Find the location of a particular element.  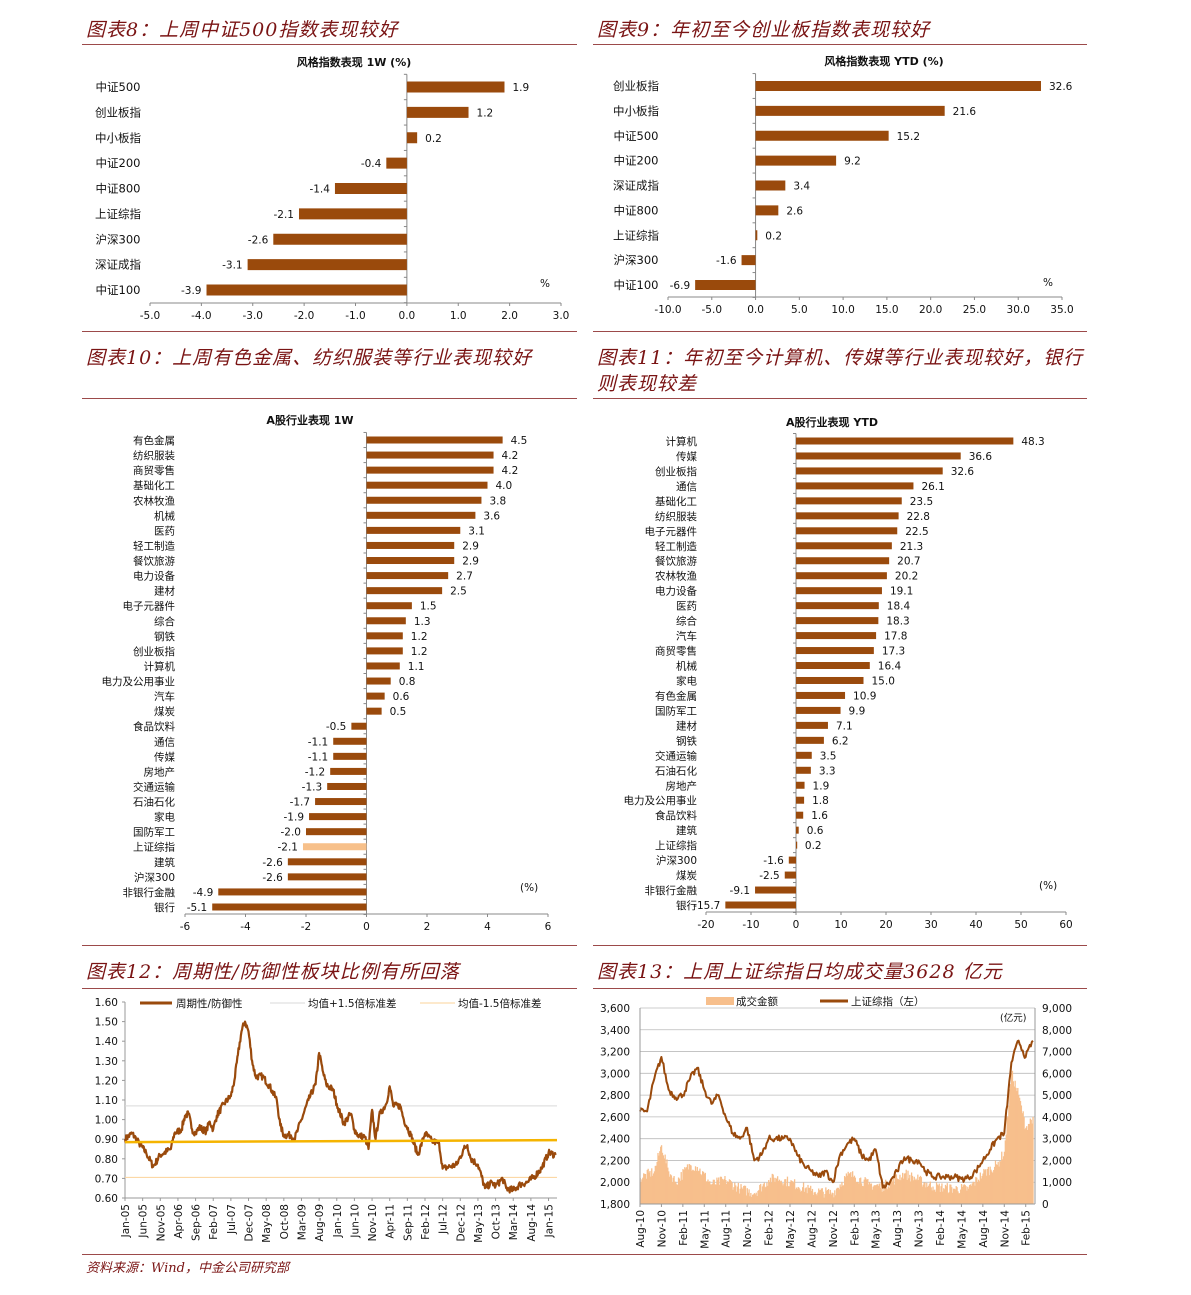

category-label: 汽车 is located at coordinates (164, 696).